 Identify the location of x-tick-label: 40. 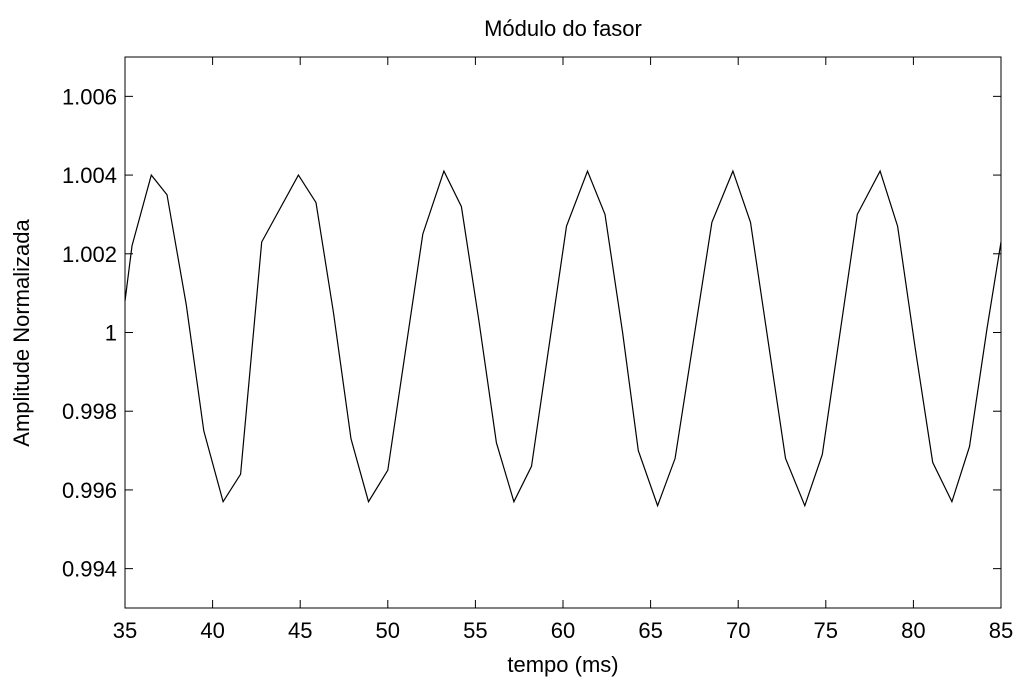
(212, 630).